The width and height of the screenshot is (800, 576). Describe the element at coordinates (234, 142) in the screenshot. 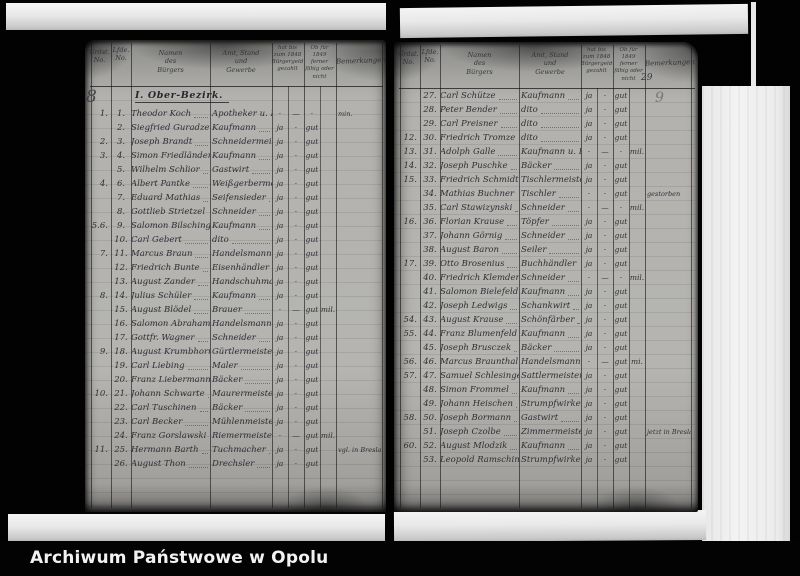

I see `table-row: 2. 3. Joseph BrandtSchneidermeister ja · gut` at that location.